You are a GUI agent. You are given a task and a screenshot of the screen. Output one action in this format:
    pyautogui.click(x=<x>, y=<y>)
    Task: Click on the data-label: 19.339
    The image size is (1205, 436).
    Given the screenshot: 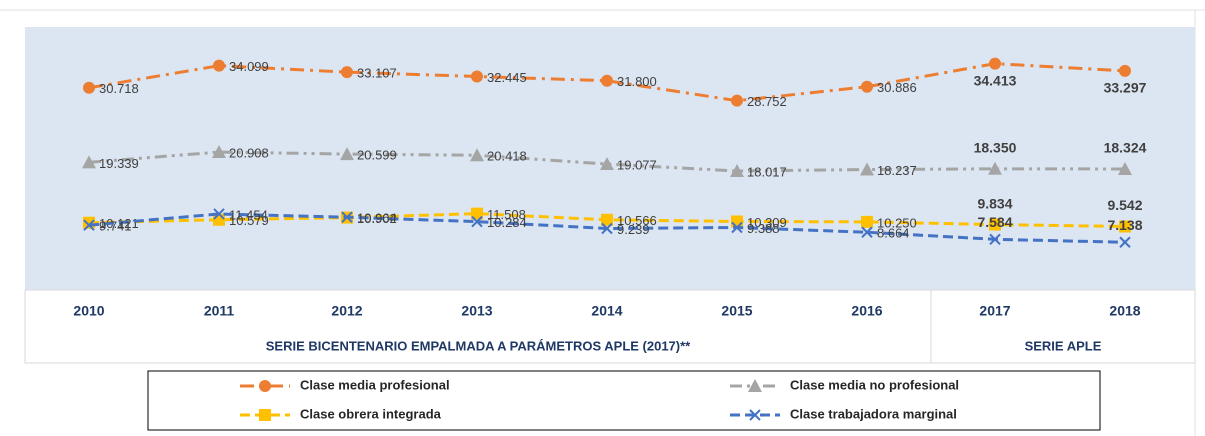 What is the action you would take?
    pyautogui.click(x=119, y=163)
    